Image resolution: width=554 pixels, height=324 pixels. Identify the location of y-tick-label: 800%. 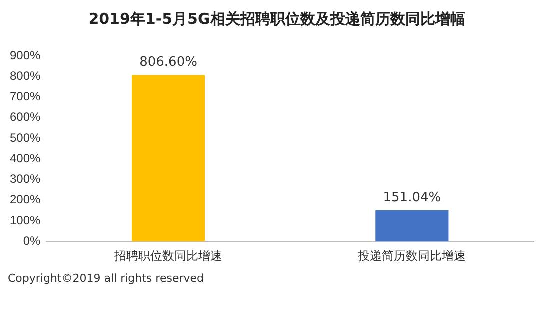
(26, 75).